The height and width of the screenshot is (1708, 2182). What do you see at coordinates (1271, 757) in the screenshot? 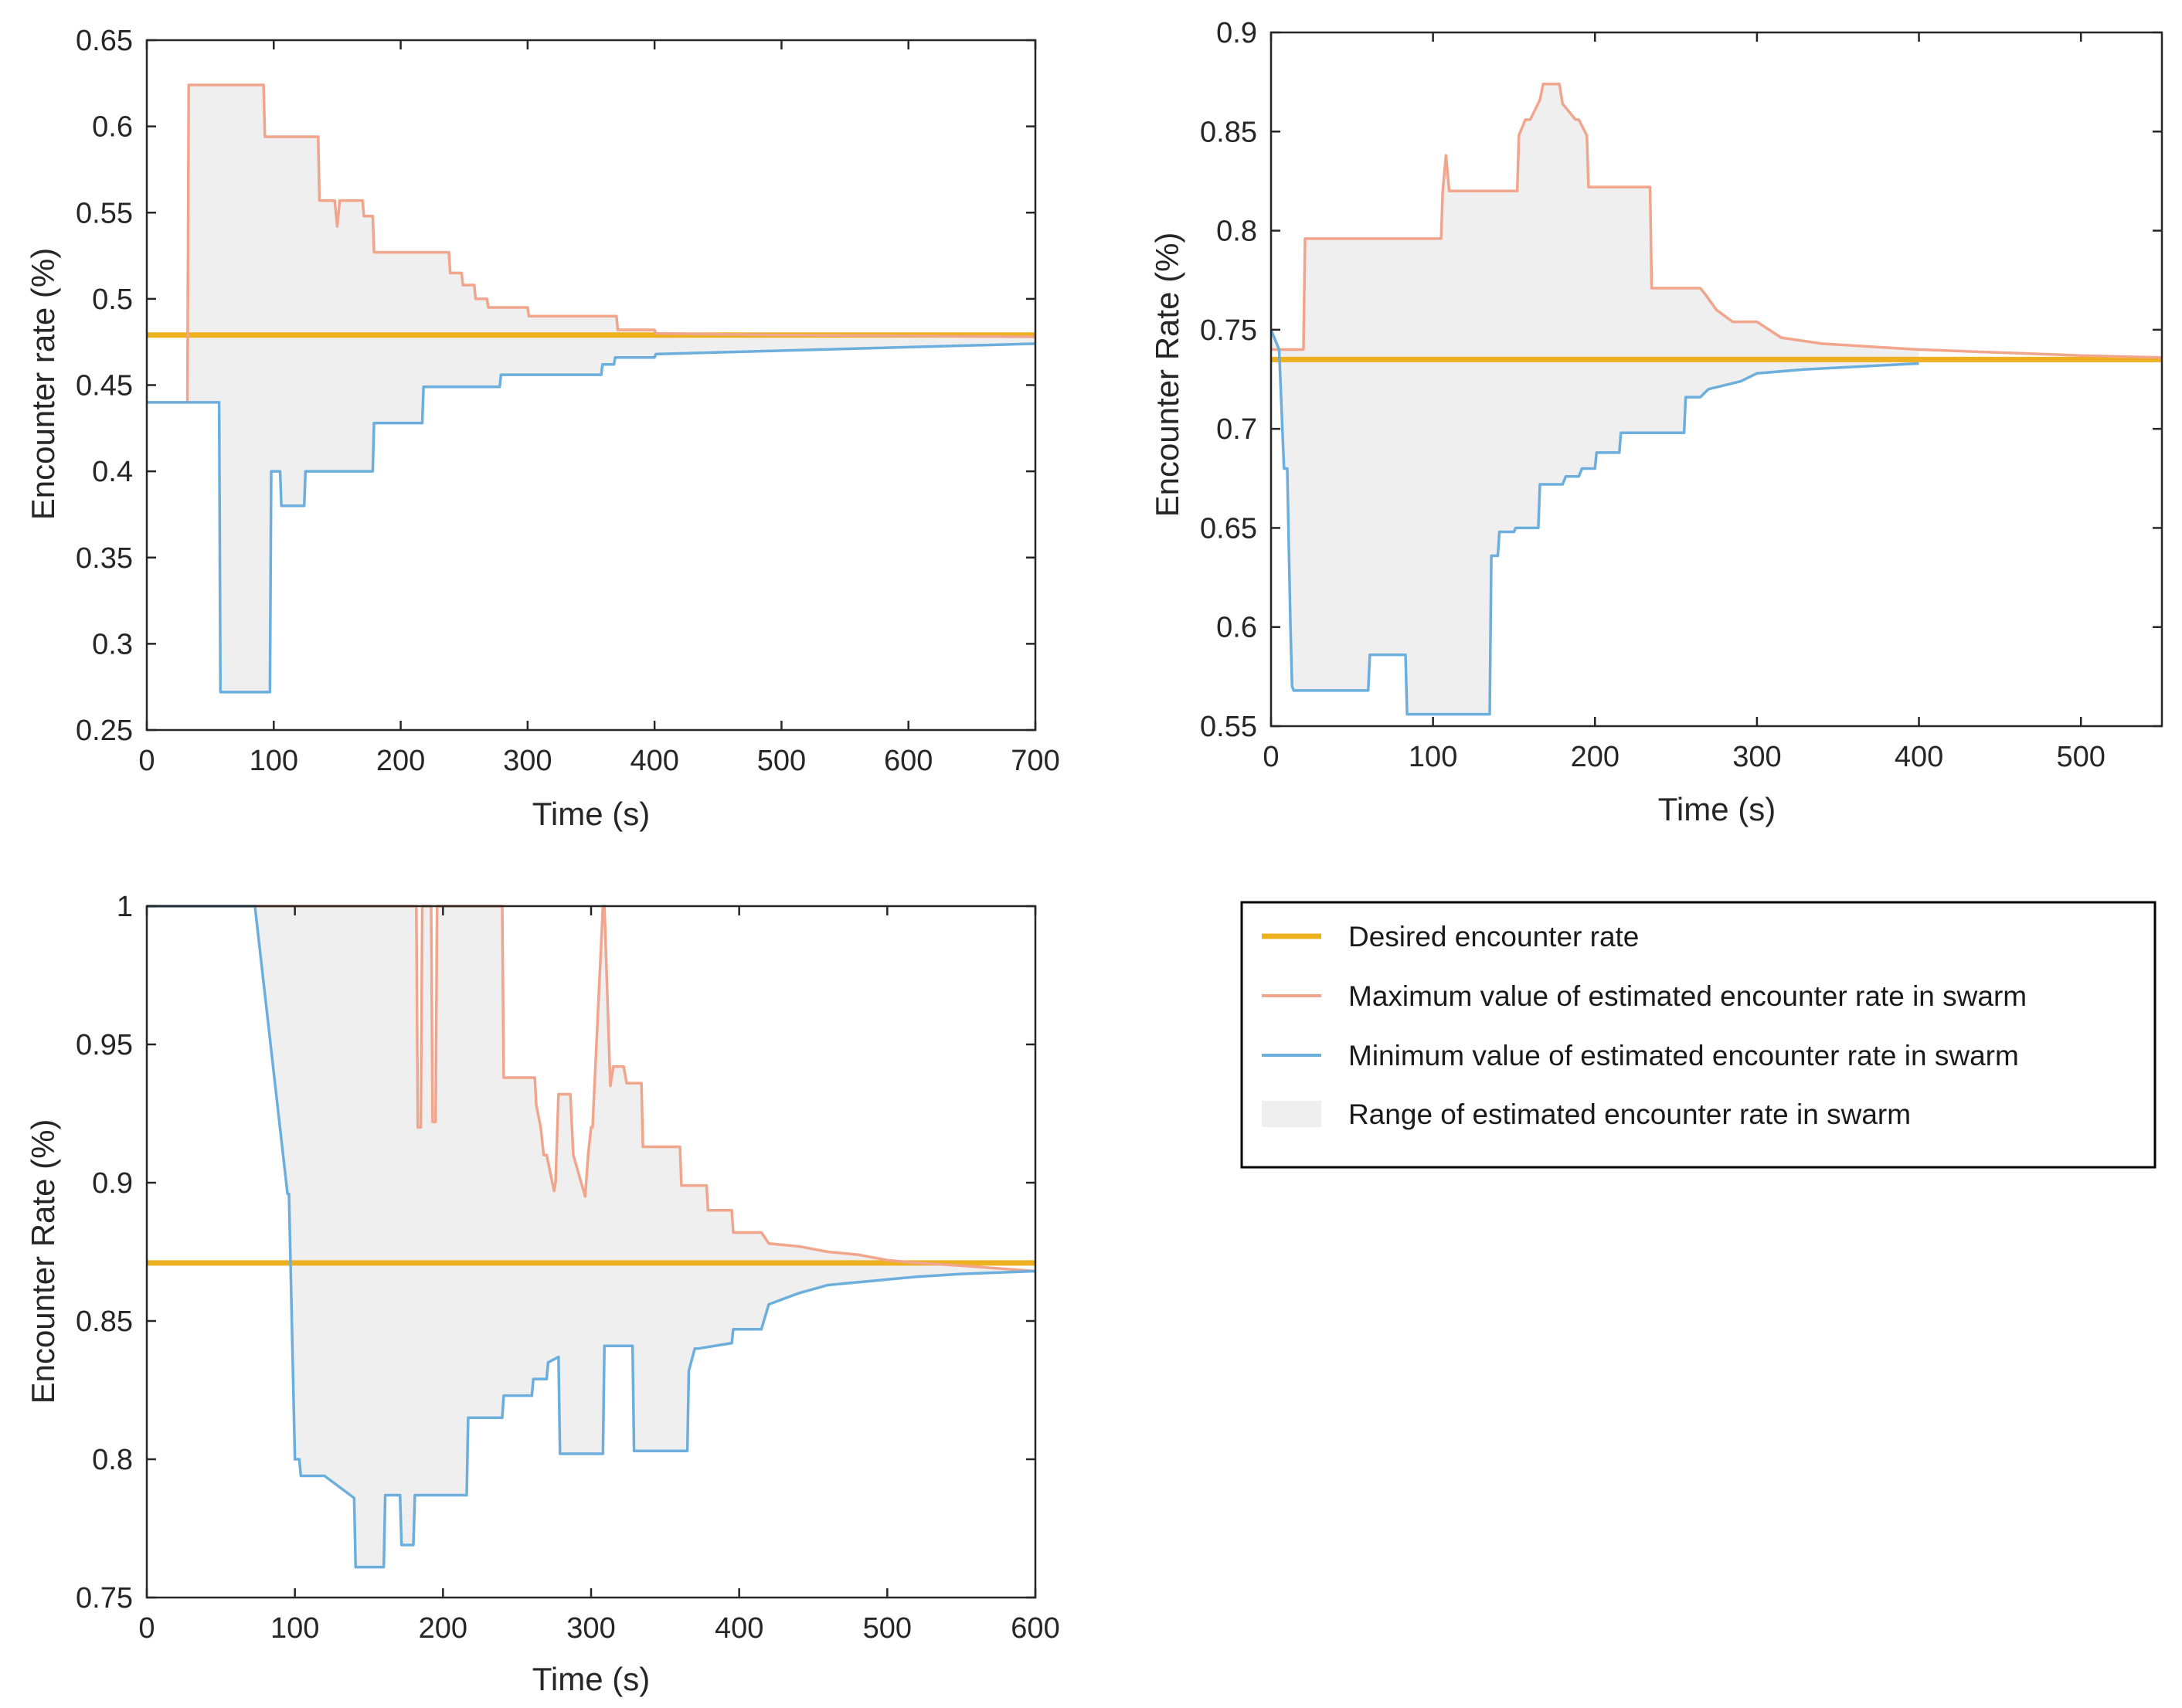
I see `chart-top-right-xtick-label: 0` at bounding box center [1271, 757].